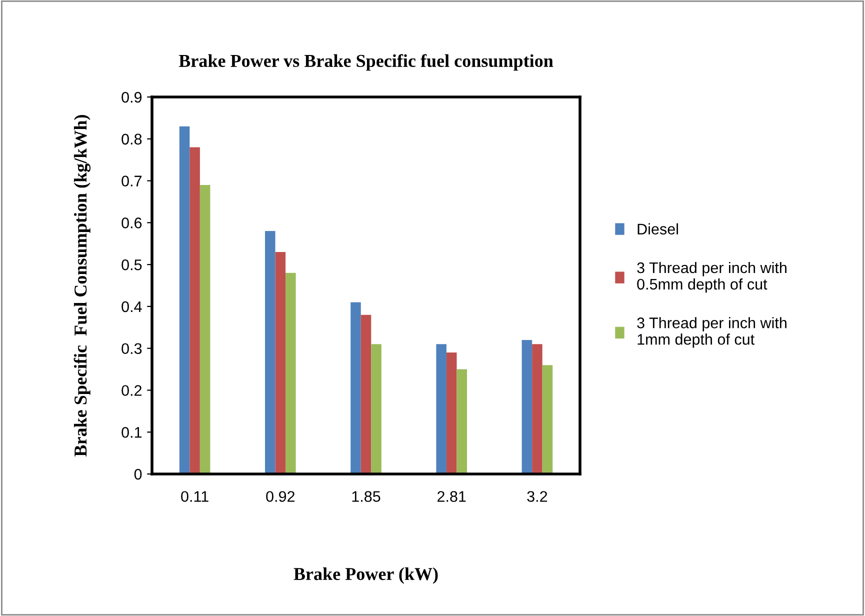  I want to click on y-tick-label: 0.2, so click(132, 390).